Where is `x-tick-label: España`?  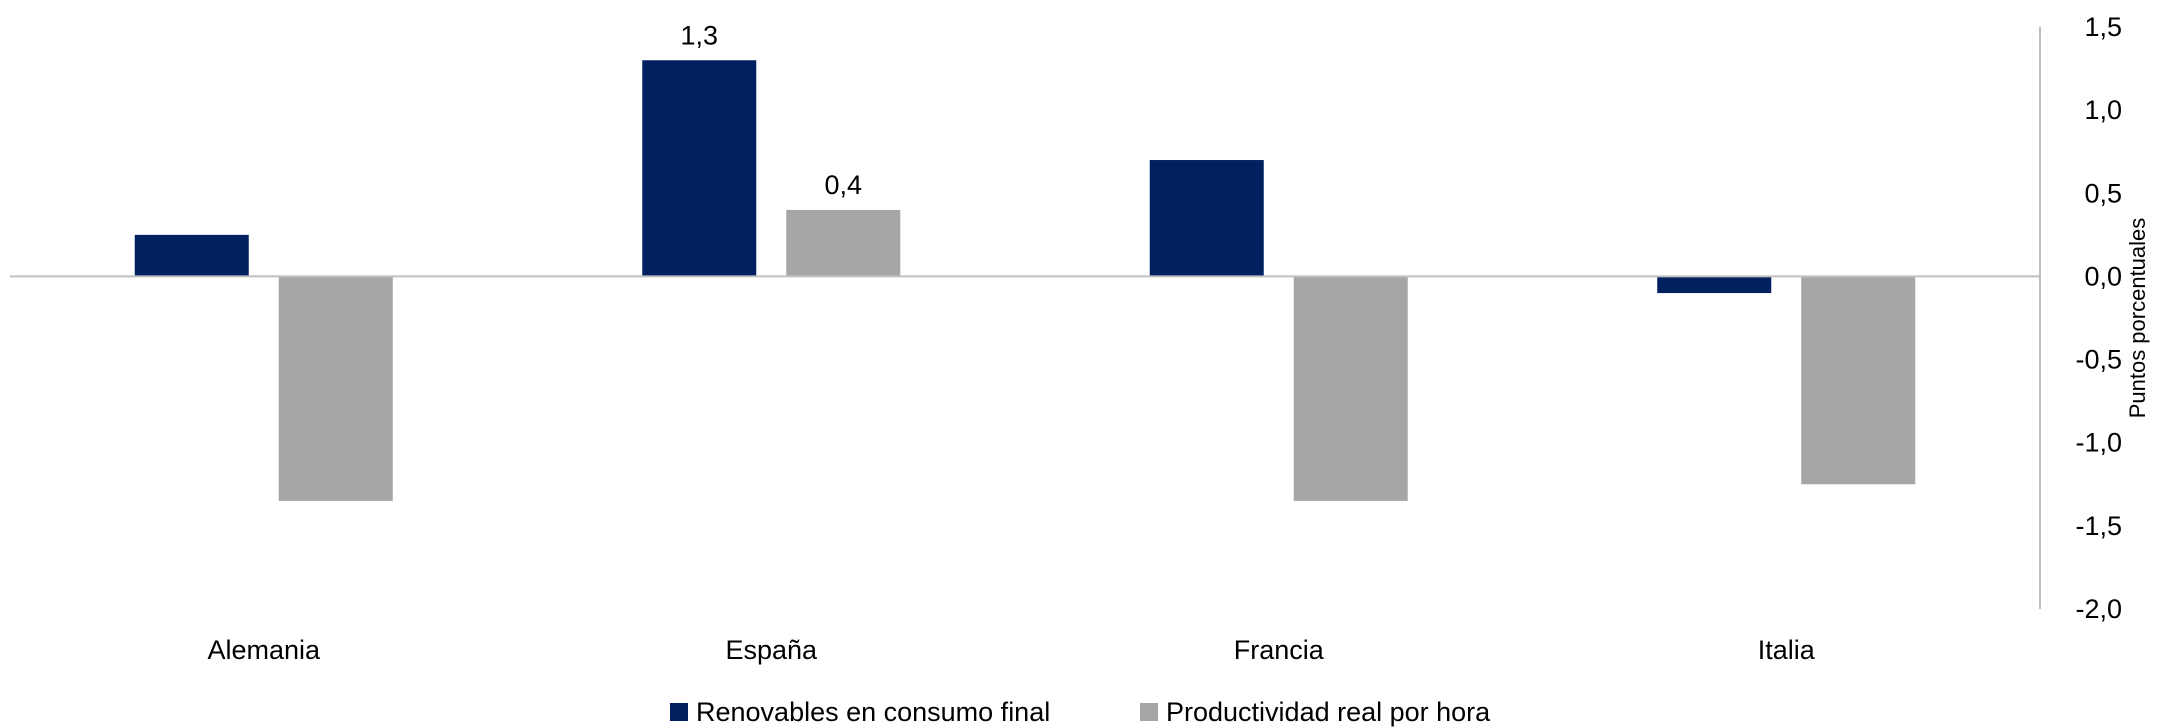 x-tick-label: España is located at coordinates (771, 650).